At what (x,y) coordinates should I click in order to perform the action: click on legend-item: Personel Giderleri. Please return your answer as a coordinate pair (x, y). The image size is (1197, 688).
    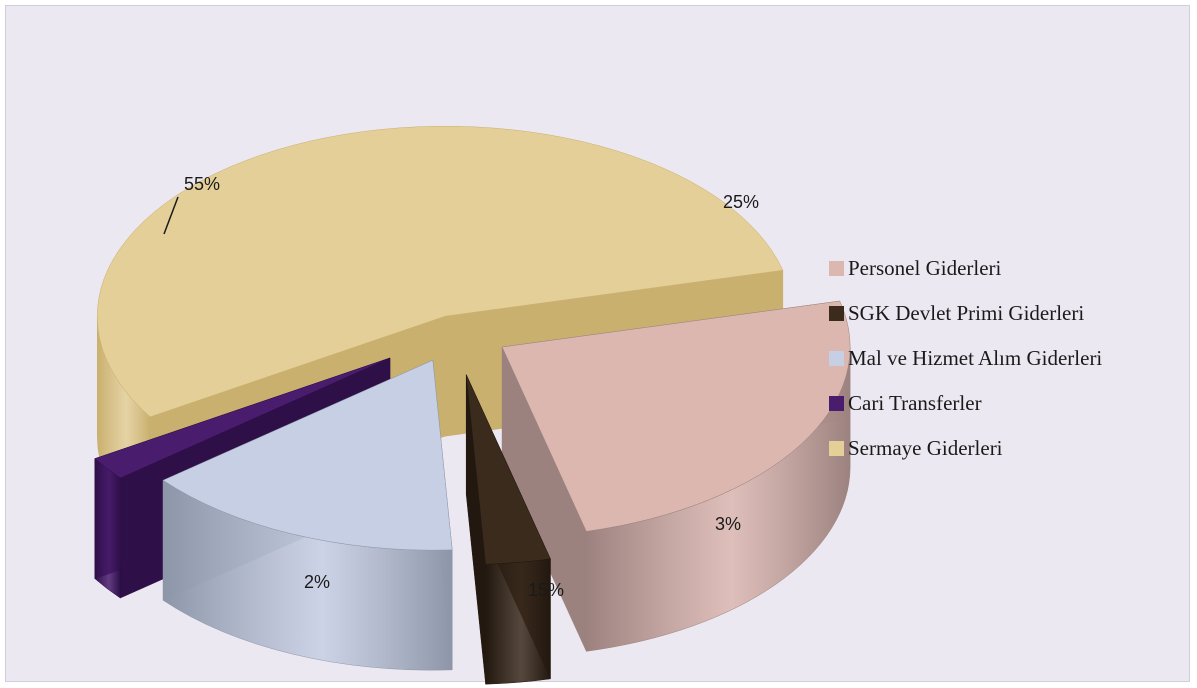
    Looking at the image, I should click on (965, 268).